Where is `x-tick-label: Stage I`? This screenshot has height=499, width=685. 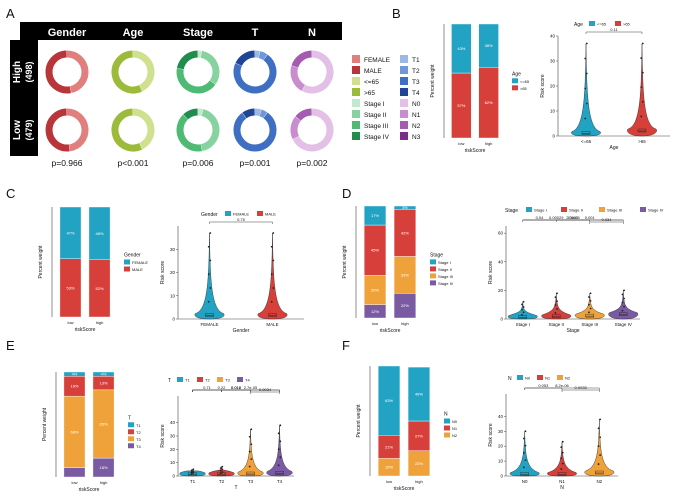 x-tick-label: Stage I is located at coordinates (523, 324).